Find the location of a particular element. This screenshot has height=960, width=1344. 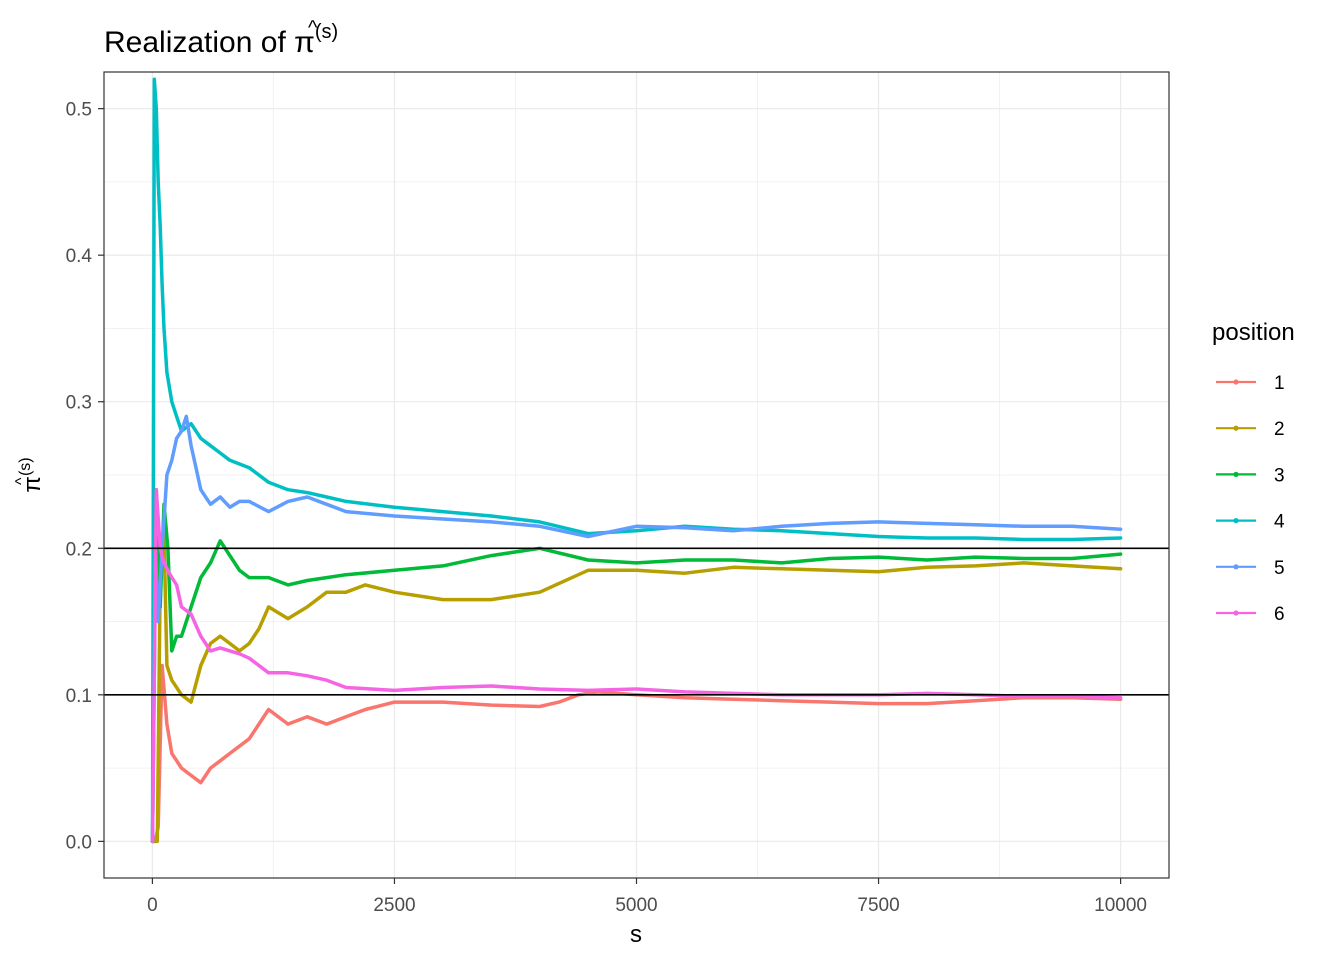

legend-item-3: 3 is located at coordinates (1250, 475).